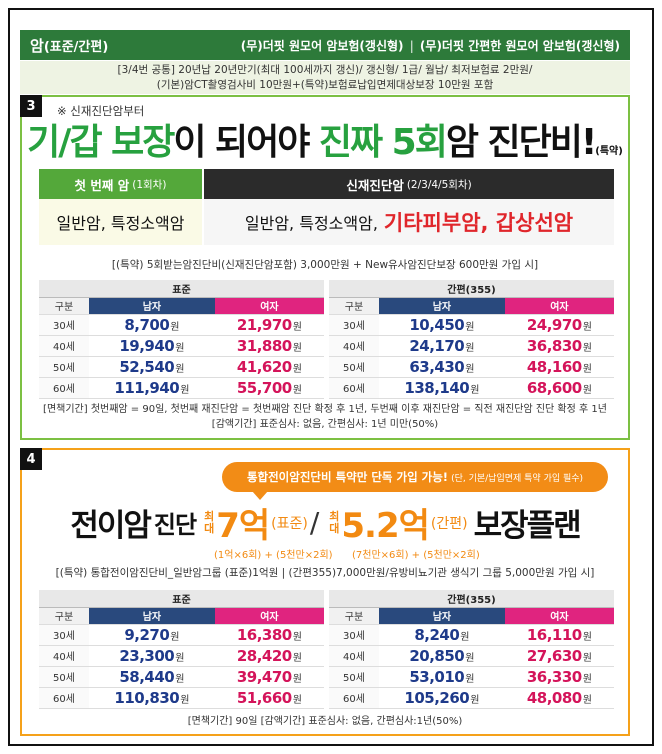 The image size is (662, 754). I want to click on amount-breakdown-standard: (1억×6회) + (5천만×2회), so click(273, 555).